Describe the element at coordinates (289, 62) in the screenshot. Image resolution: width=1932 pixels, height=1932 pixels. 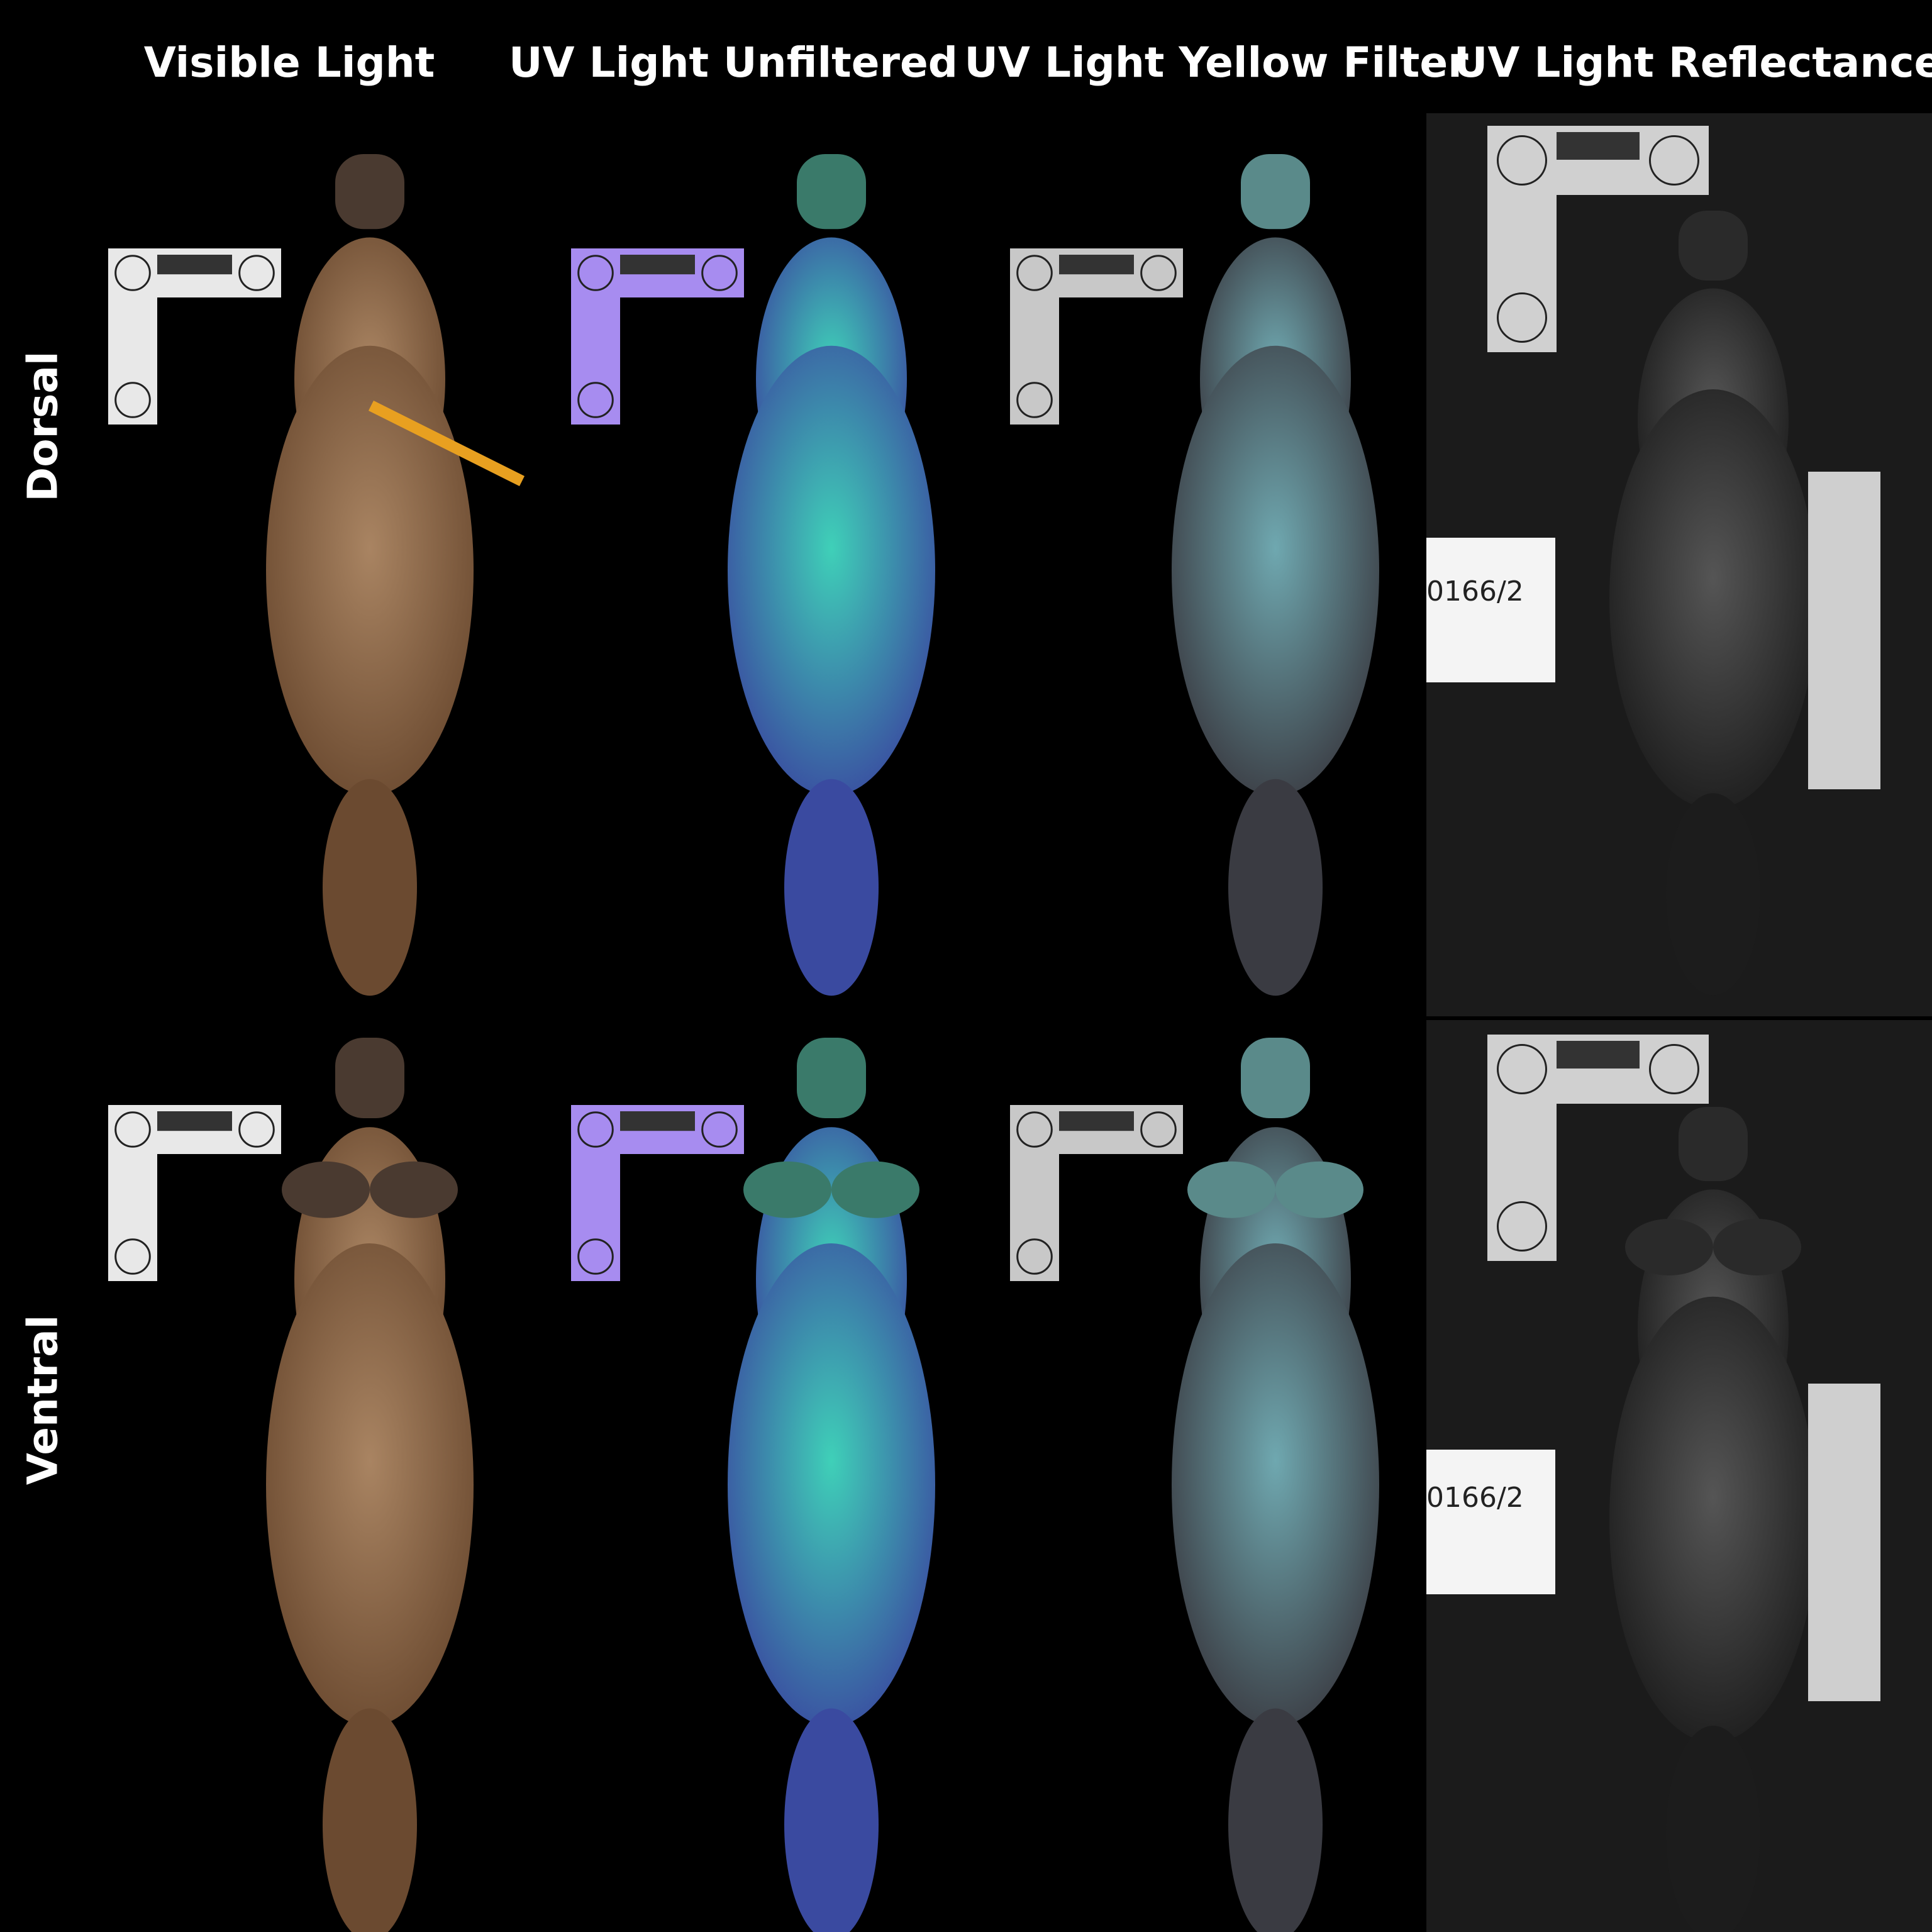
I see `column-header-visible-light: Visible Light` at that location.